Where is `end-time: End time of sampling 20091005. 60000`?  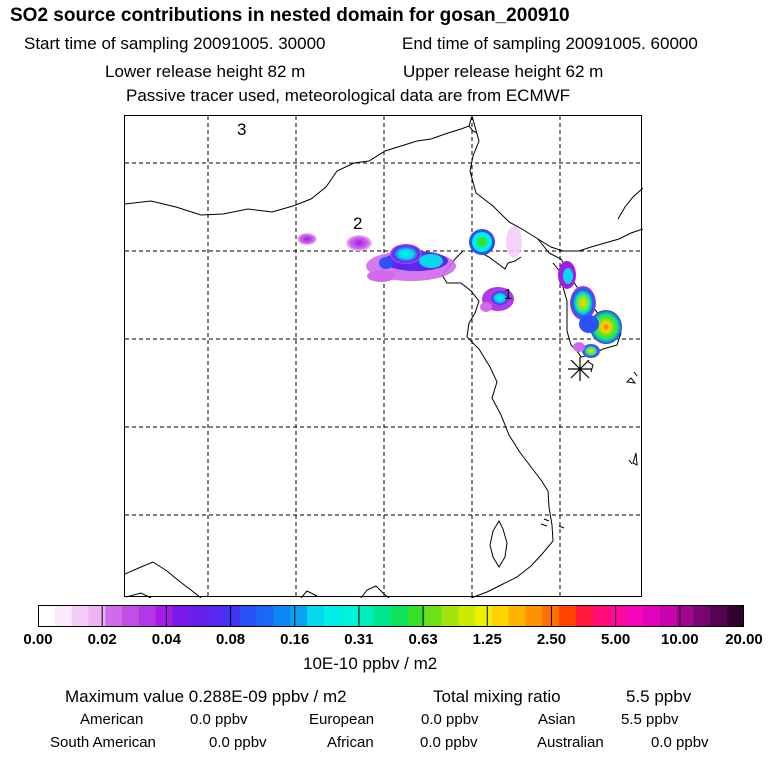 end-time: End time of sampling 20091005. 60000 is located at coordinates (550, 43).